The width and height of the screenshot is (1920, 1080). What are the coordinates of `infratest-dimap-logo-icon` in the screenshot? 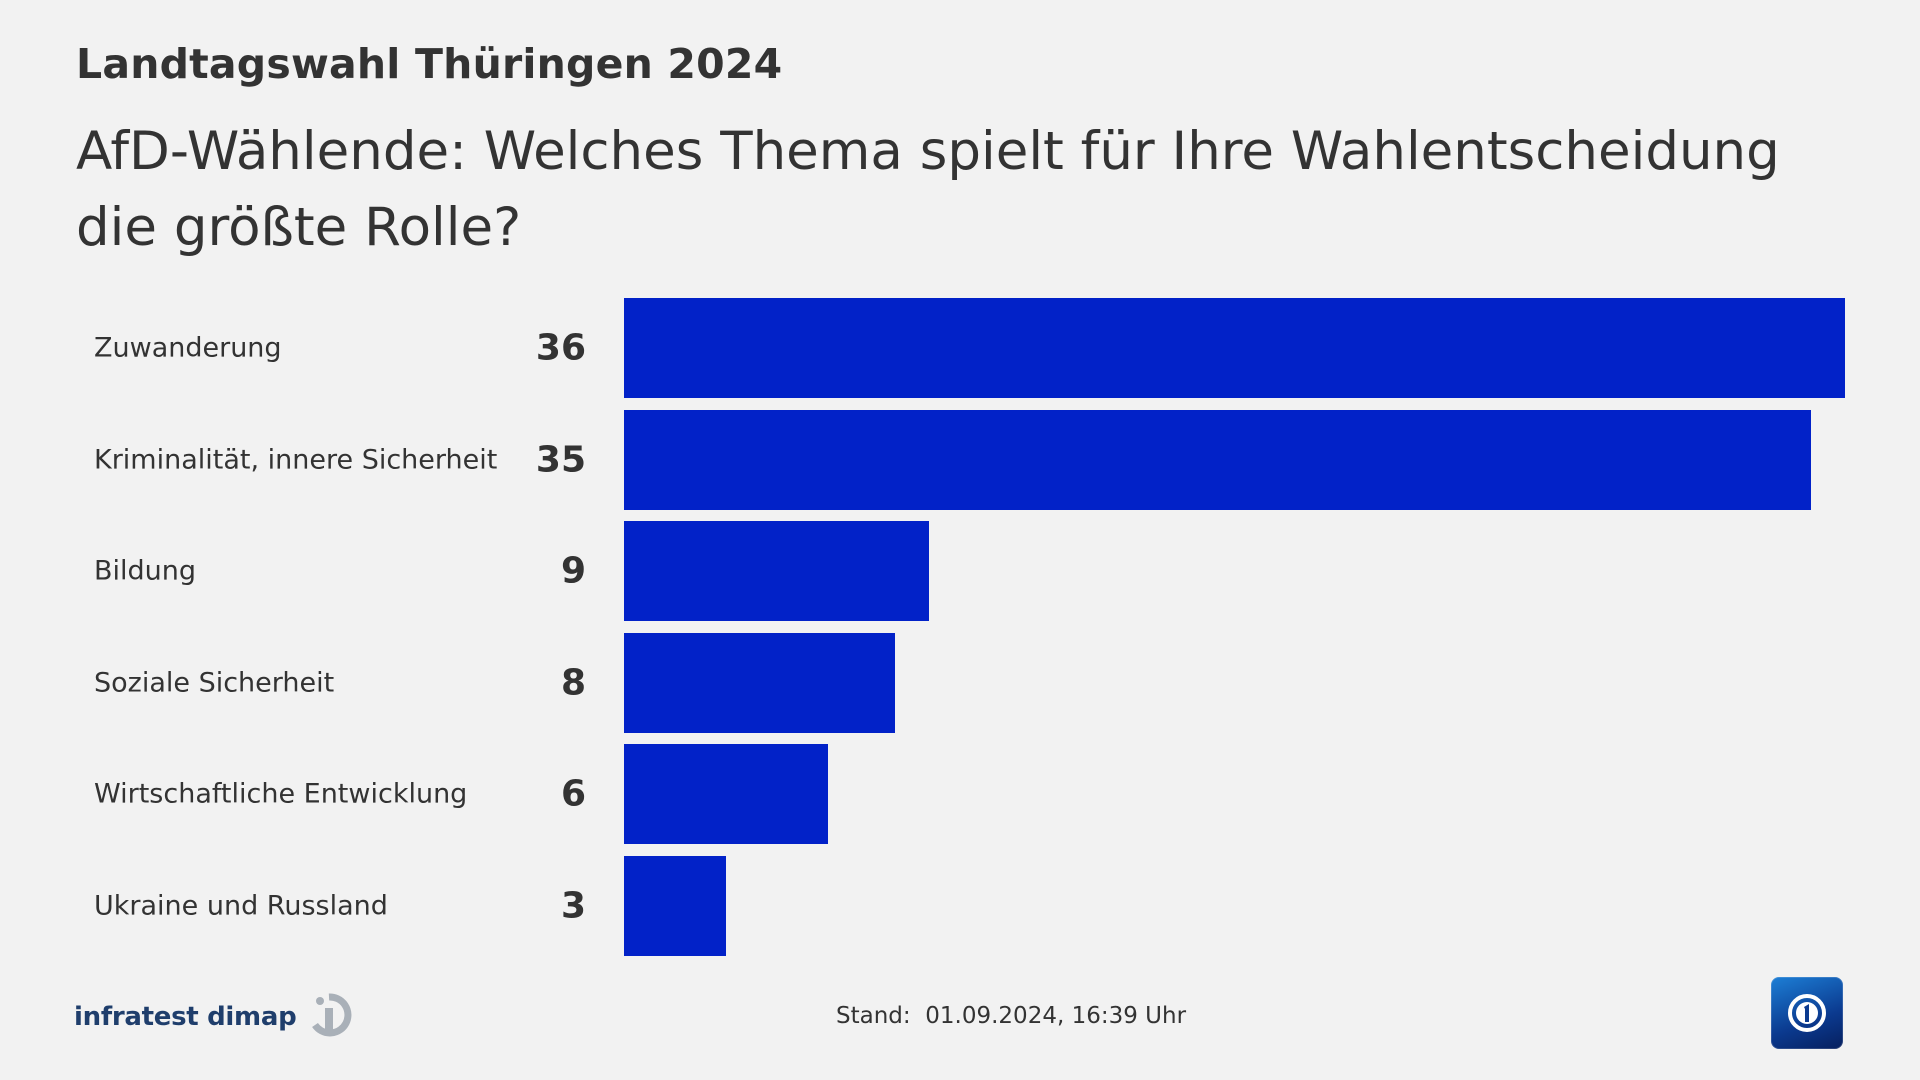 It's located at (329, 1017).